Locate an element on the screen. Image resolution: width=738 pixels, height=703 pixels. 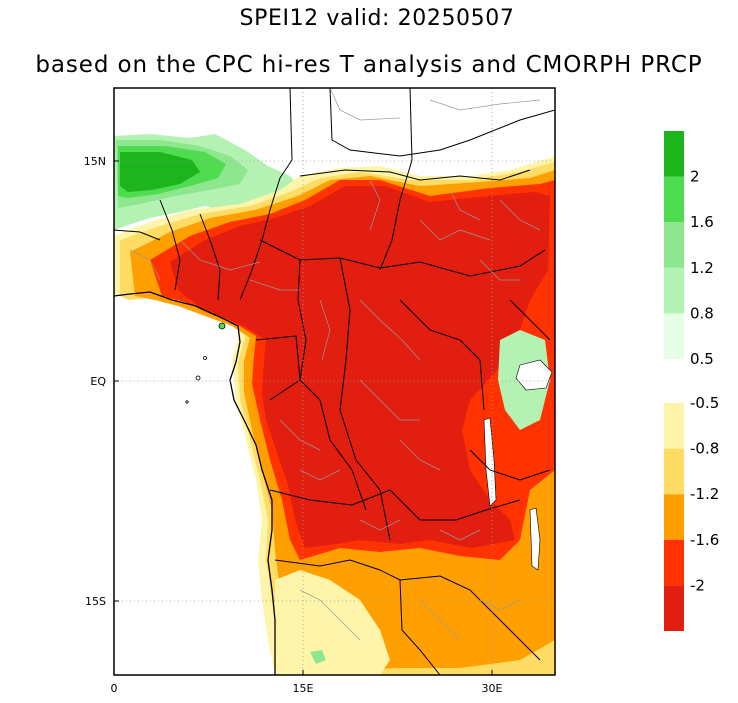
x-tick-label-2: 30E is located at coordinates (492, 688).